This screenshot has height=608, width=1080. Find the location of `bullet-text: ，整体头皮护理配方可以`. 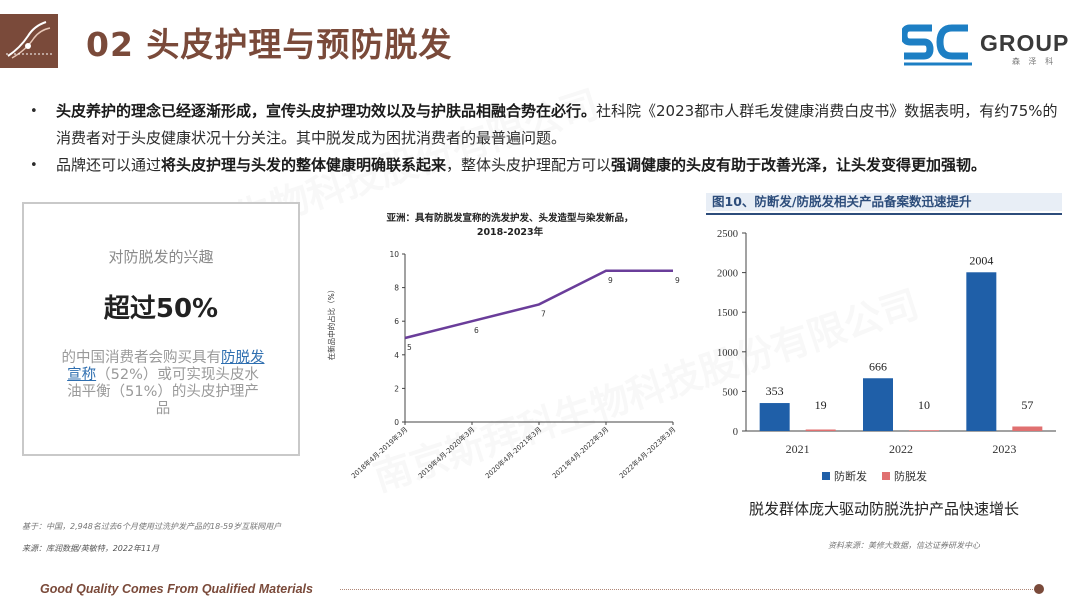

bullet-text: ，整体头皮护理配方可以 is located at coordinates (529, 165).